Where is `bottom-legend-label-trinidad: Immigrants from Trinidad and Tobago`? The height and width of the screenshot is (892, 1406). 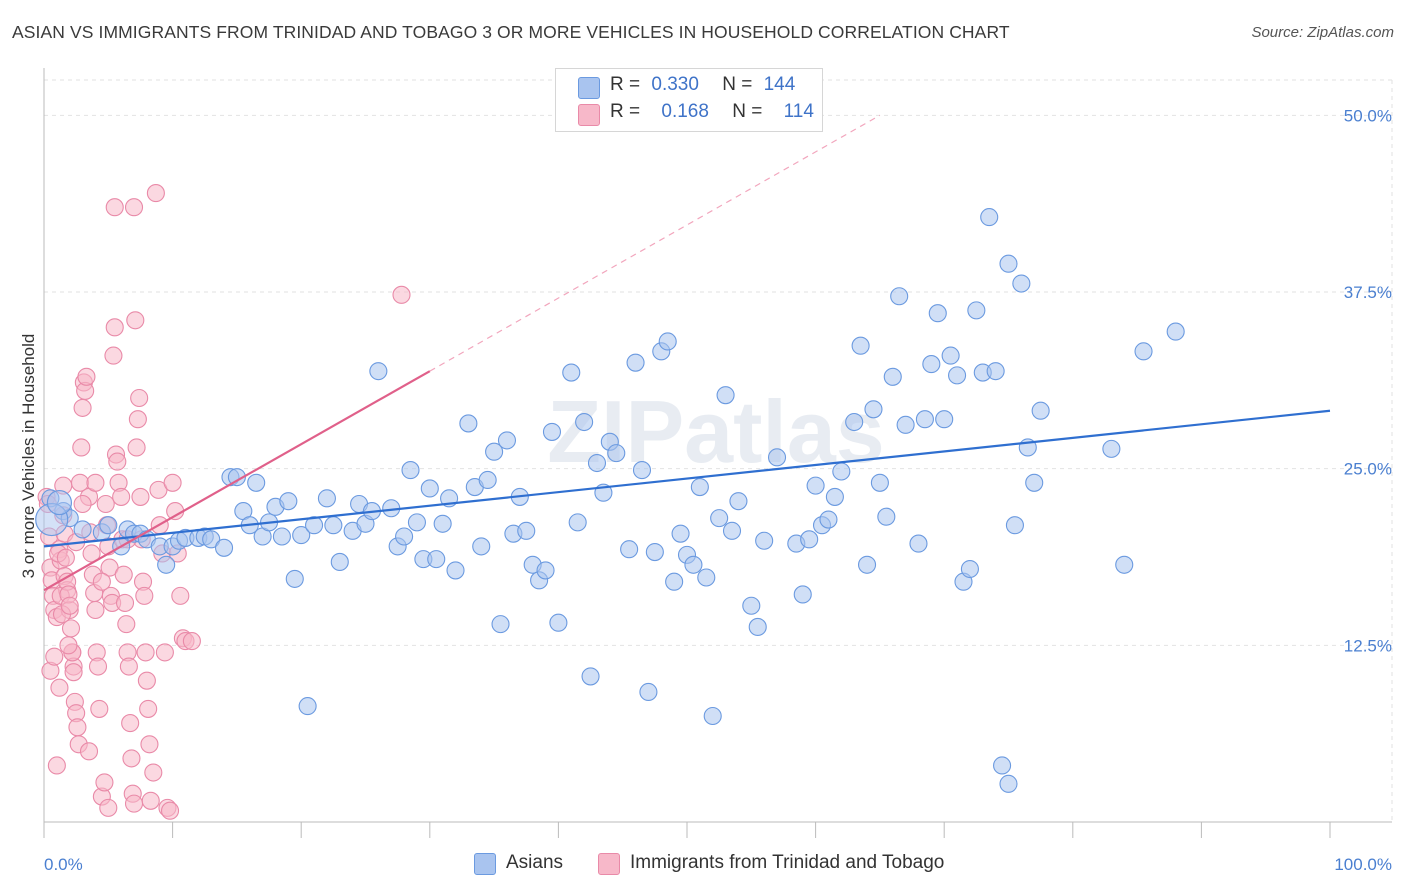 bottom-legend-label-trinidad: Immigrants from Trinidad and Tobago is located at coordinates (787, 862).